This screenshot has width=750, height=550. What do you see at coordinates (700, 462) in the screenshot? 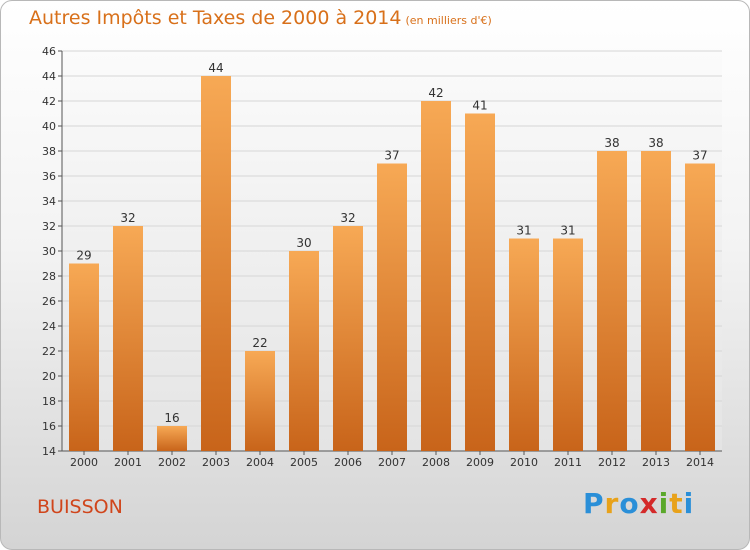
I see `x-tick-label-2014: 2014` at bounding box center [700, 462].